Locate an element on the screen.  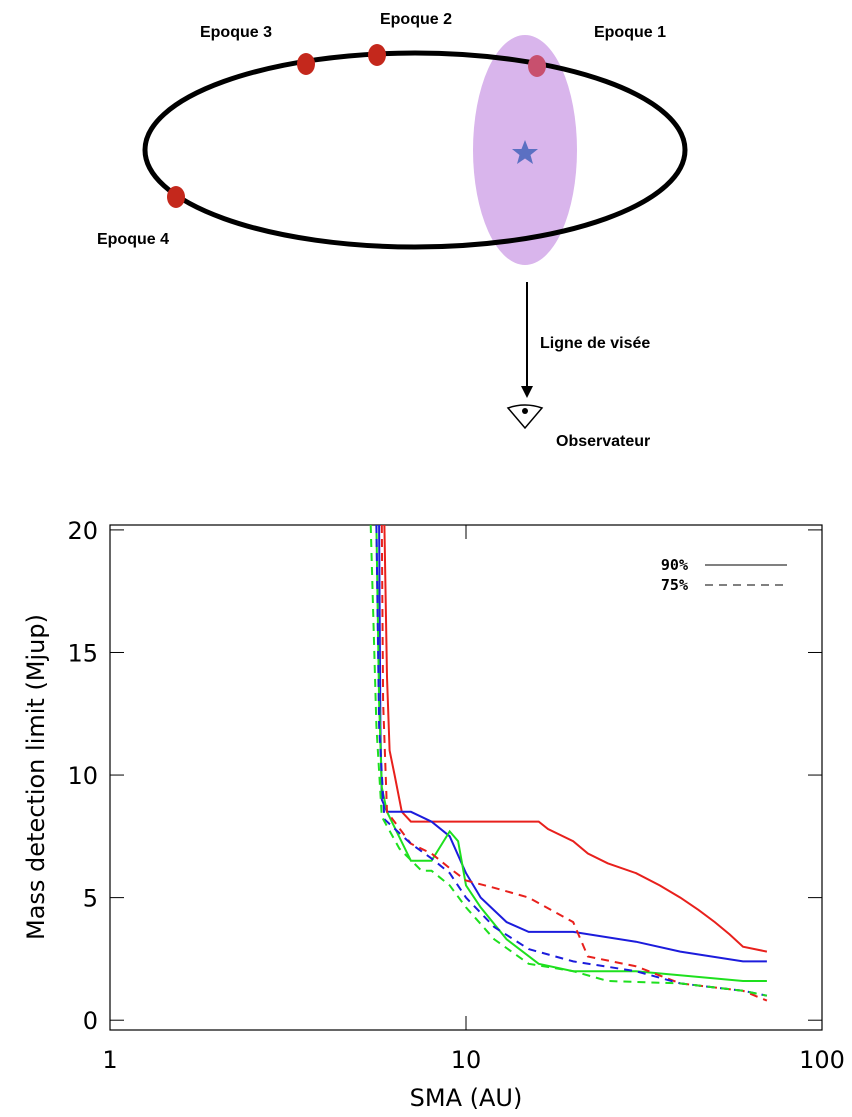
orbit is located at coordinates (415, 150).